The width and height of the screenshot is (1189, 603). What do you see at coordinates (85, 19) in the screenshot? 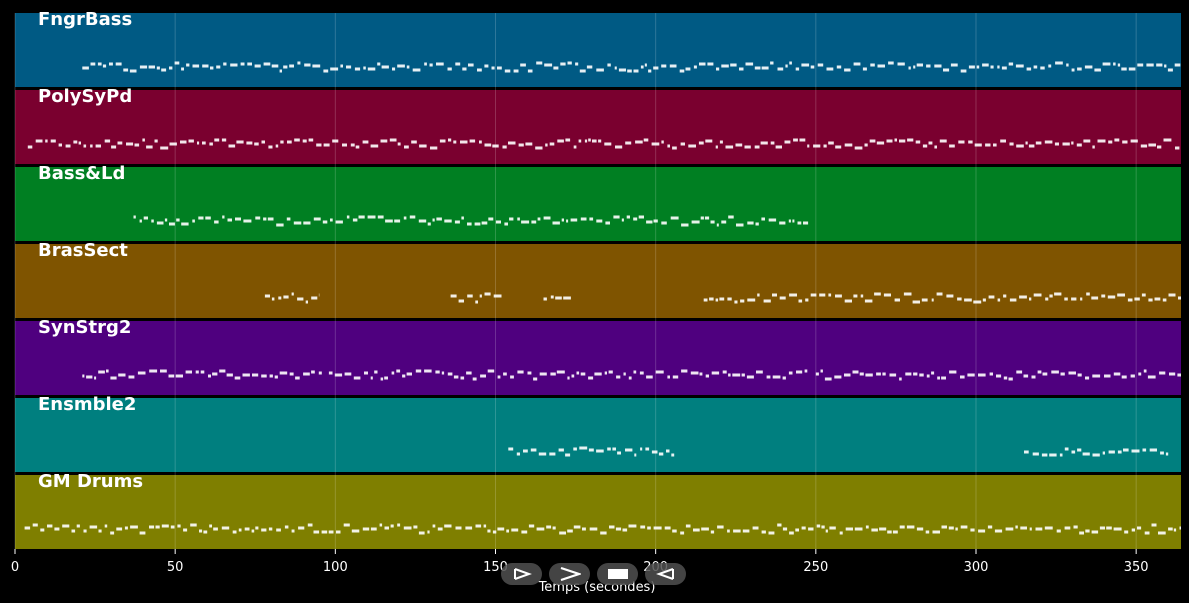
I see `track-label: FngrBass` at bounding box center [85, 19].